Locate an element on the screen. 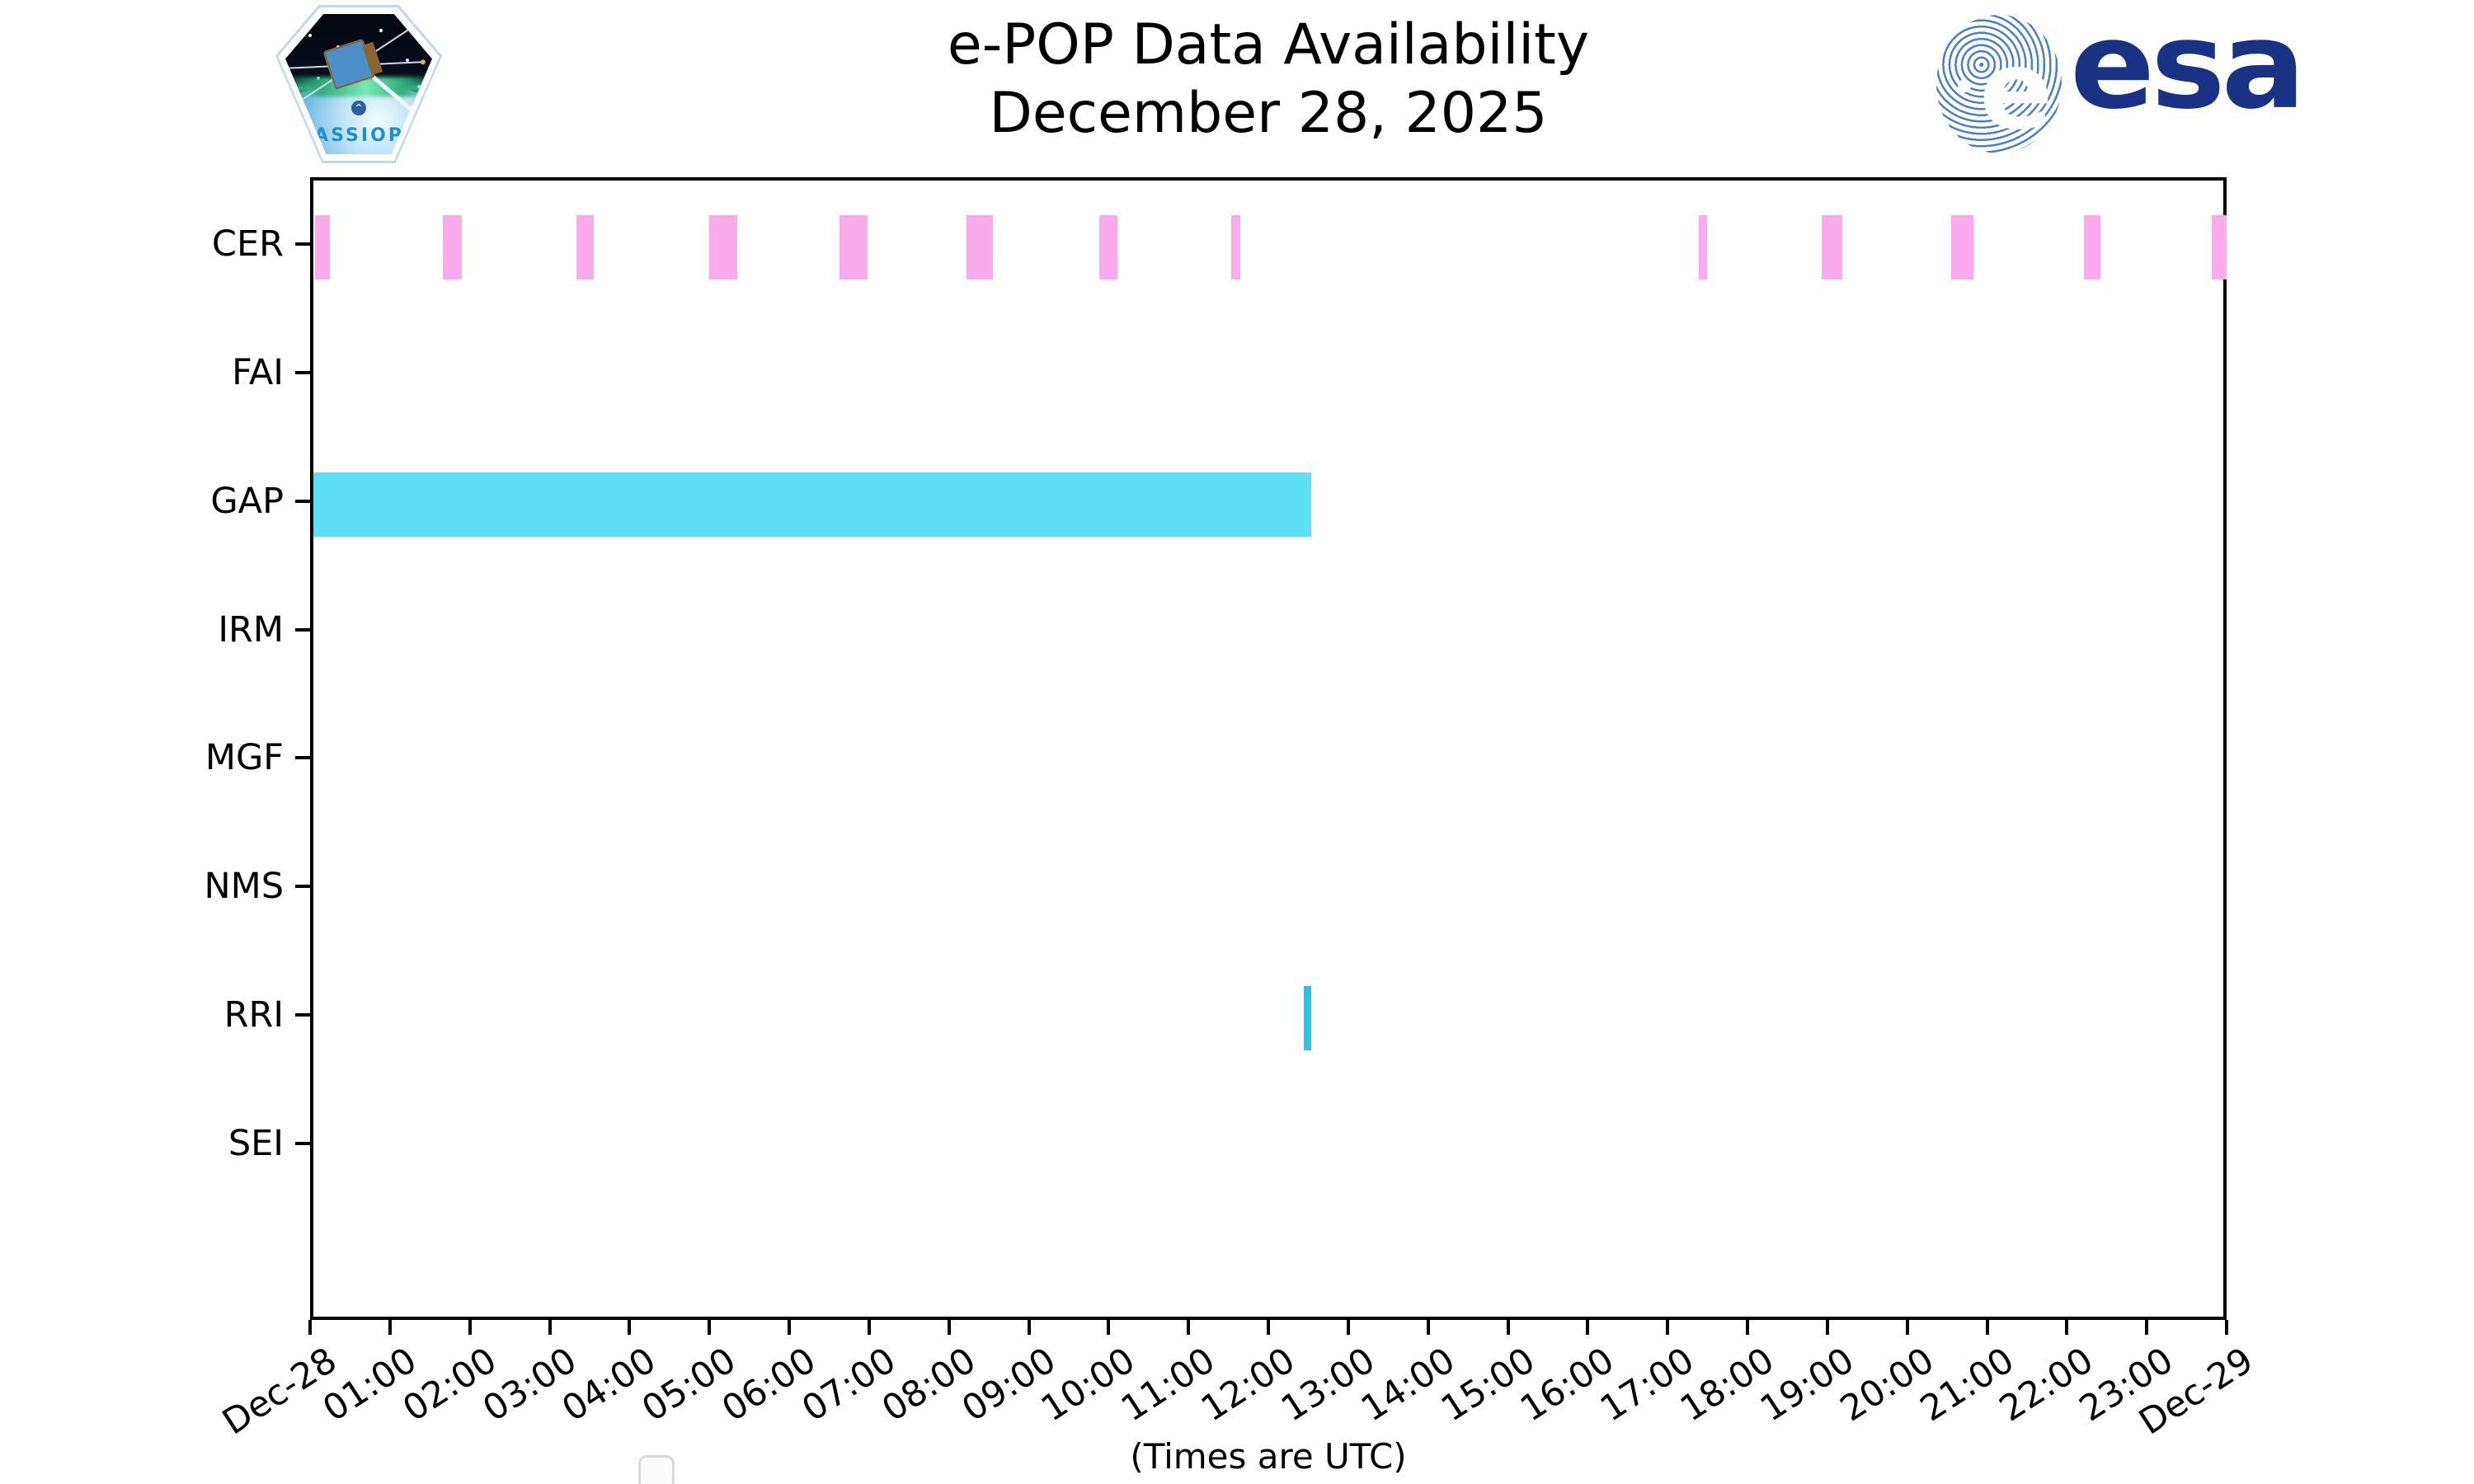 The height and width of the screenshot is (1484, 2474). x-tick-06:00 is located at coordinates (789, 1327).